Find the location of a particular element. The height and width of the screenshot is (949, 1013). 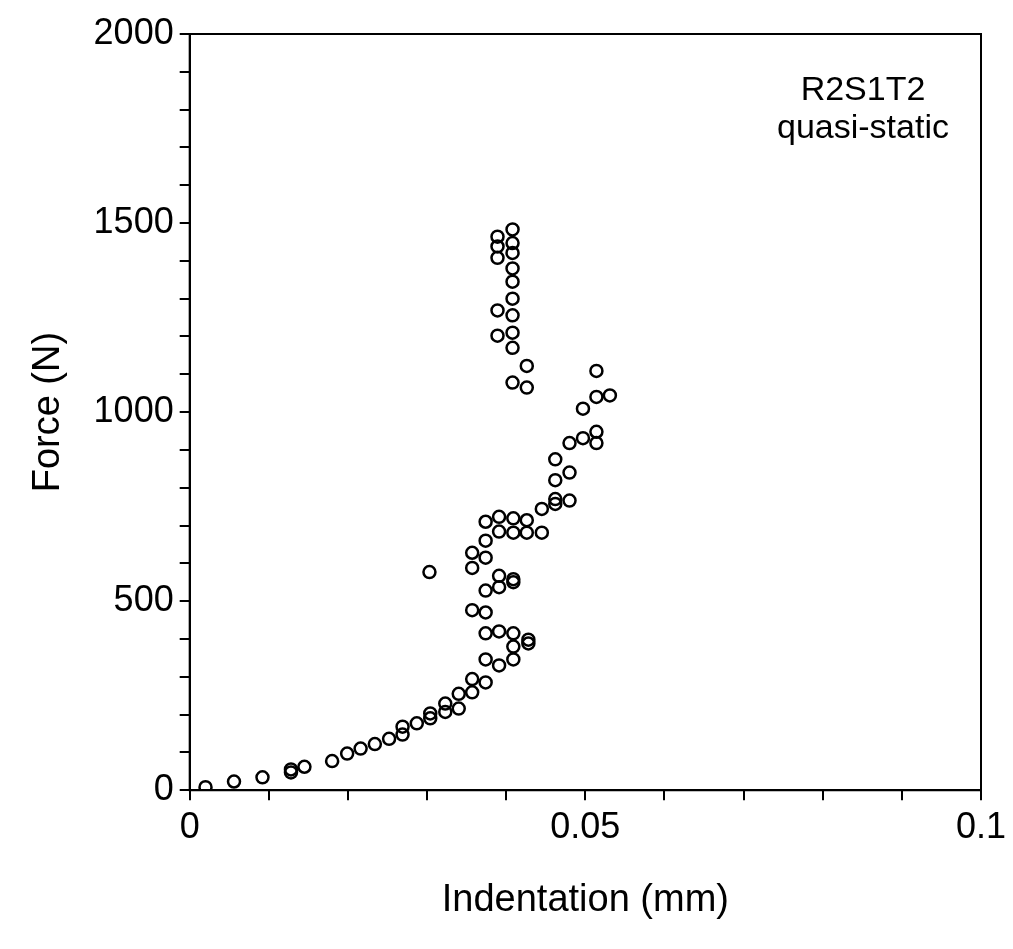

annotation: quasi-static is located at coordinates (863, 126).